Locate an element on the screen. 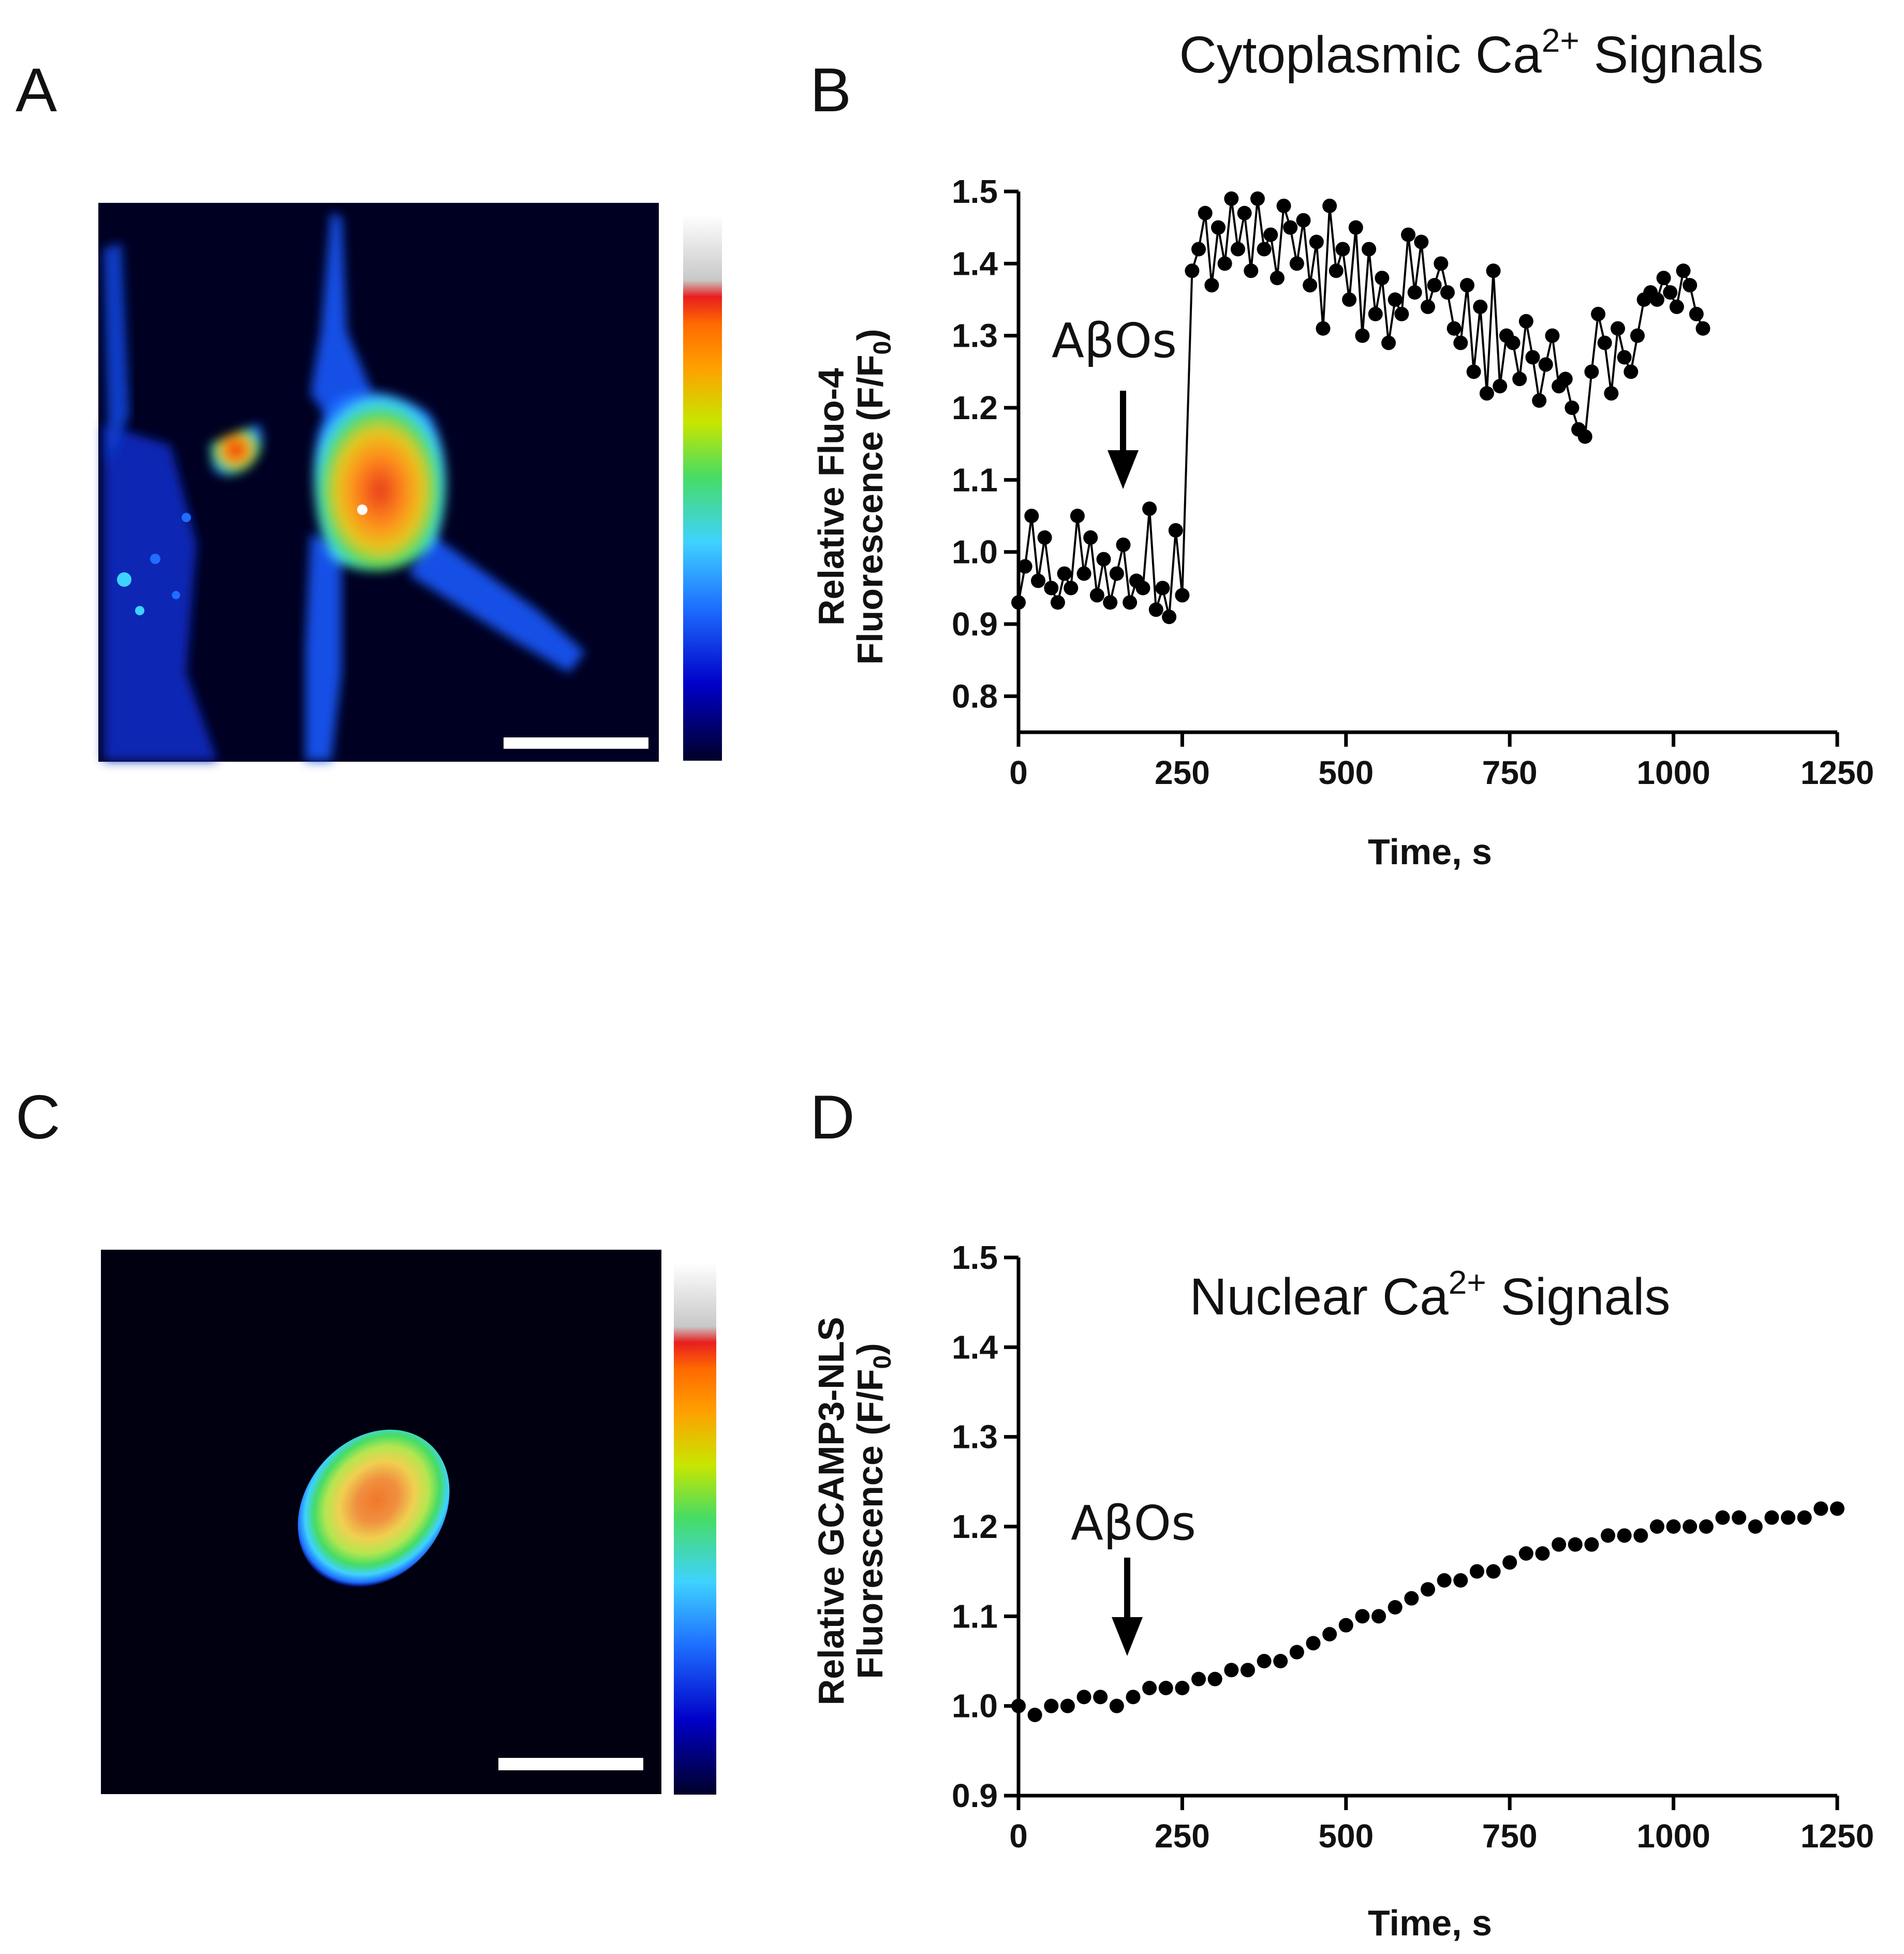 The height and width of the screenshot is (1954, 1904). chart-b-ytick-label: 1.3 is located at coordinates (975, 335).